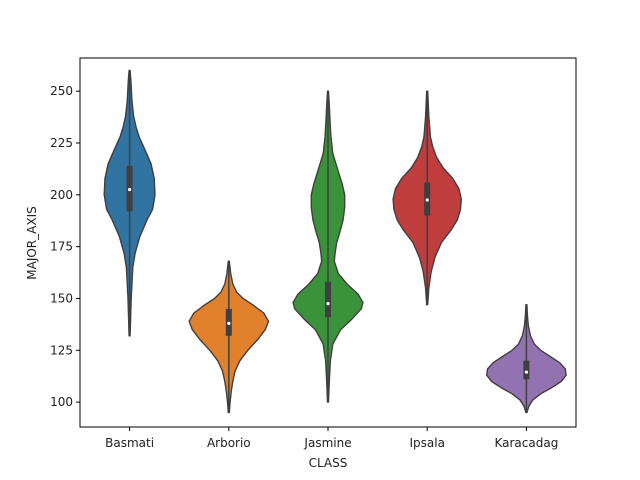 The height and width of the screenshot is (480, 640). Describe the element at coordinates (61, 91) in the screenshot. I see `y-tick-label: 250` at that location.